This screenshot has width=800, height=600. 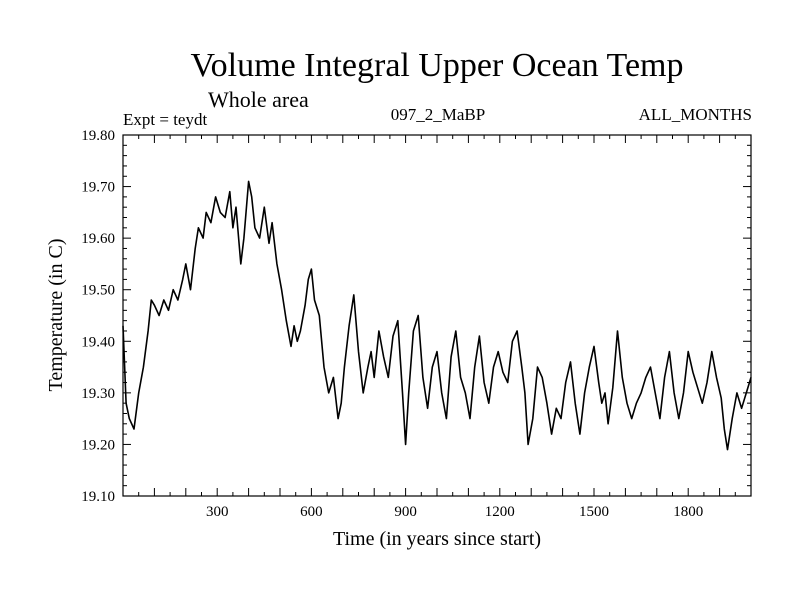 What do you see at coordinates (98, 291) in the screenshot?
I see `y-tick-label: 19.50` at bounding box center [98, 291].